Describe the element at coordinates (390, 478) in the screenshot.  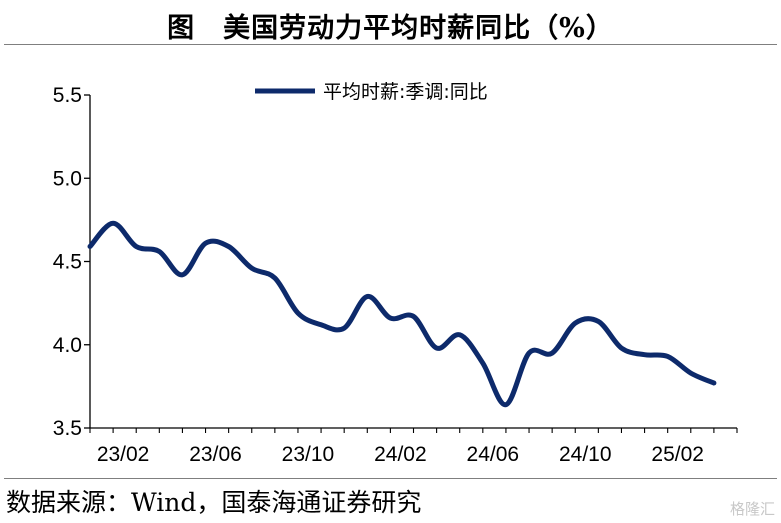
I see `bottom-rule` at that location.